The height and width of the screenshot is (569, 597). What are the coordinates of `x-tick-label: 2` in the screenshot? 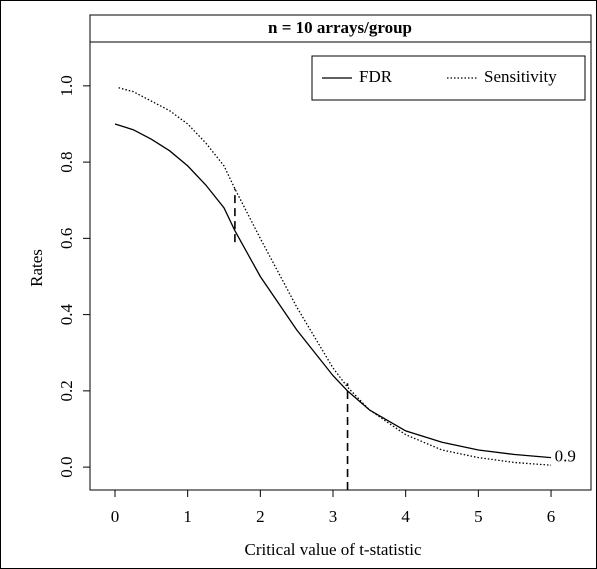 It's located at (260, 516).